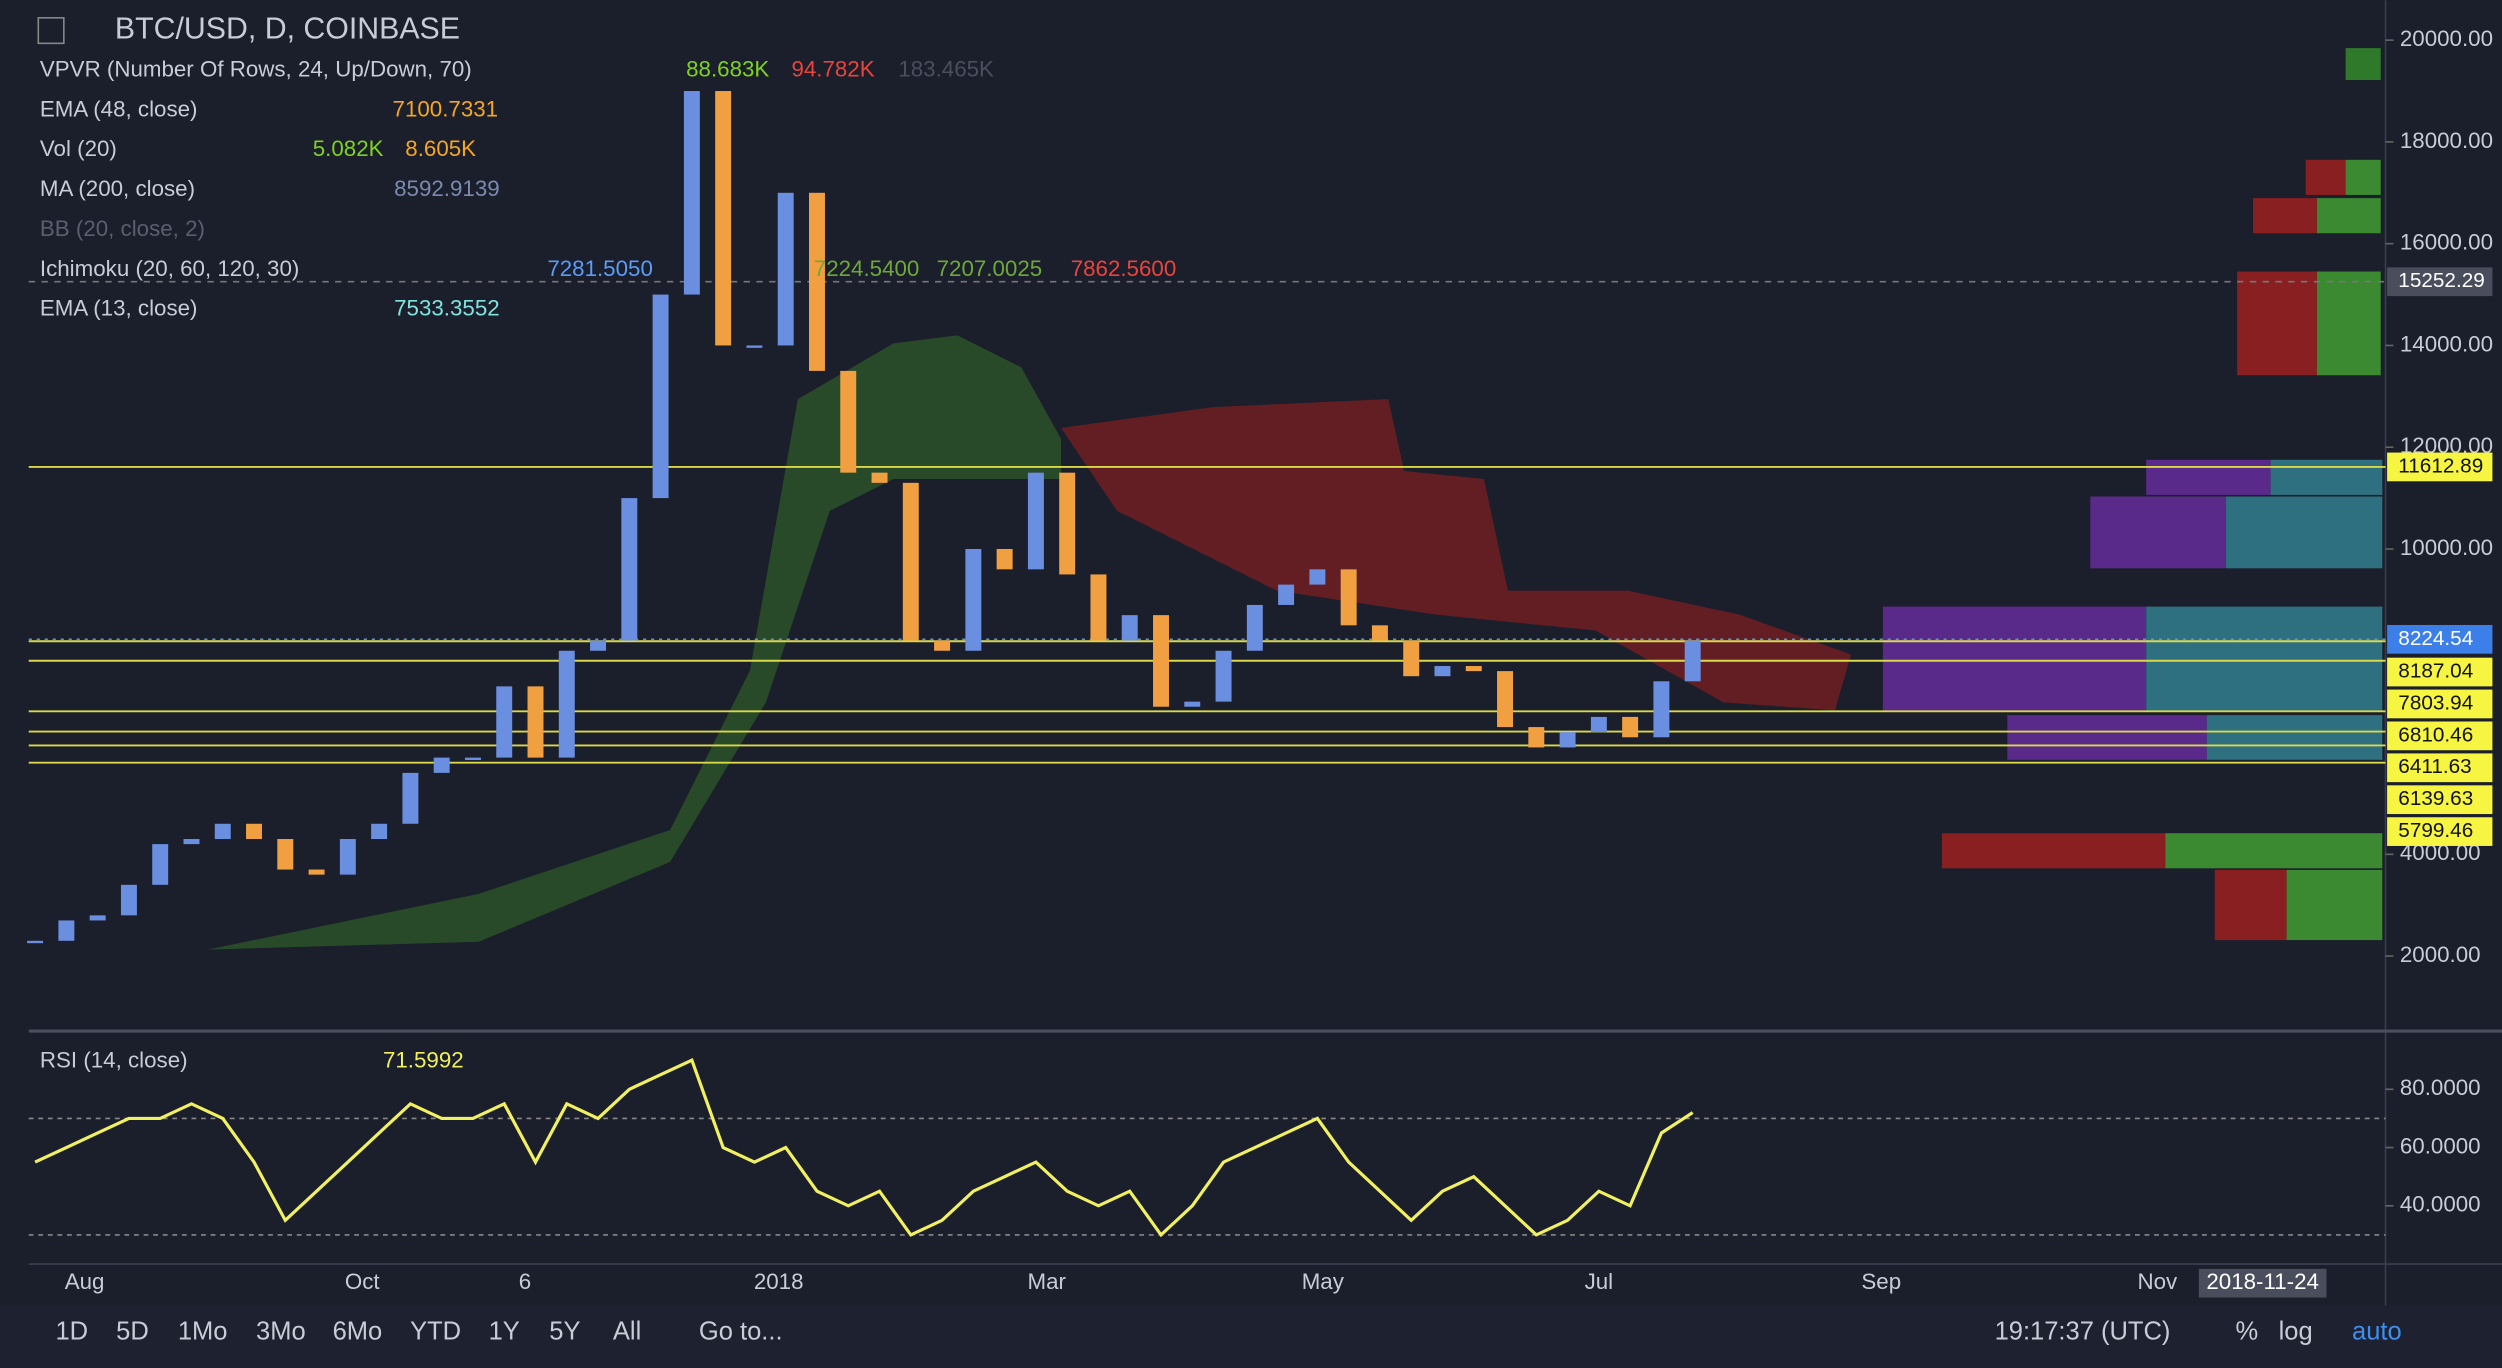 Image resolution: width=2502 pixels, height=1368 pixels. What do you see at coordinates (1599, 1281) in the screenshot?
I see `time-label: Jul` at bounding box center [1599, 1281].